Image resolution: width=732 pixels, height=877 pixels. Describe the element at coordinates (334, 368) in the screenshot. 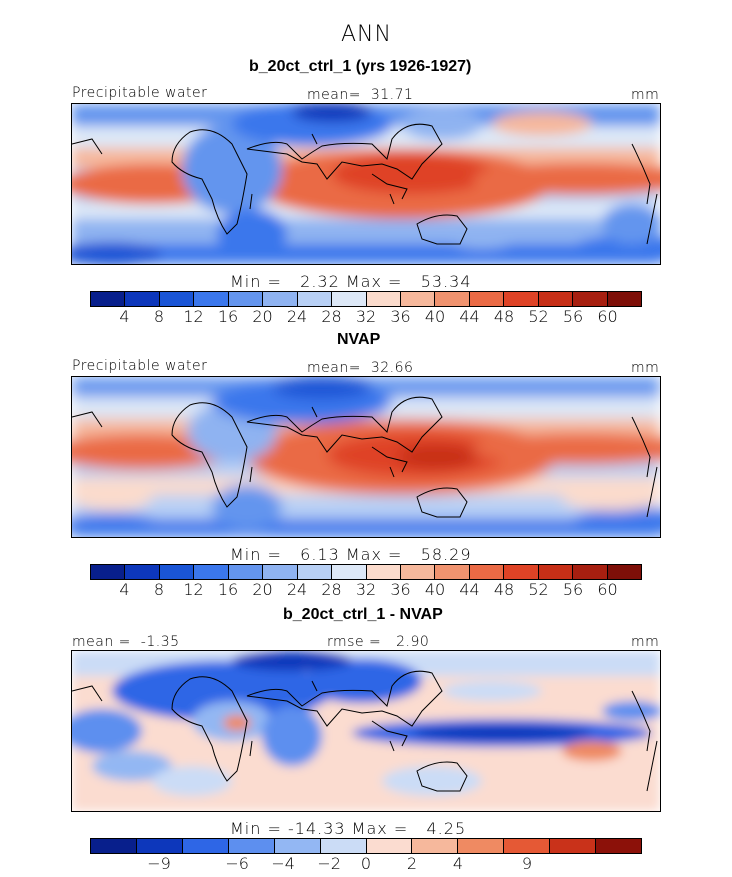

I see `panel2-mean-prefix: mean=` at that location.